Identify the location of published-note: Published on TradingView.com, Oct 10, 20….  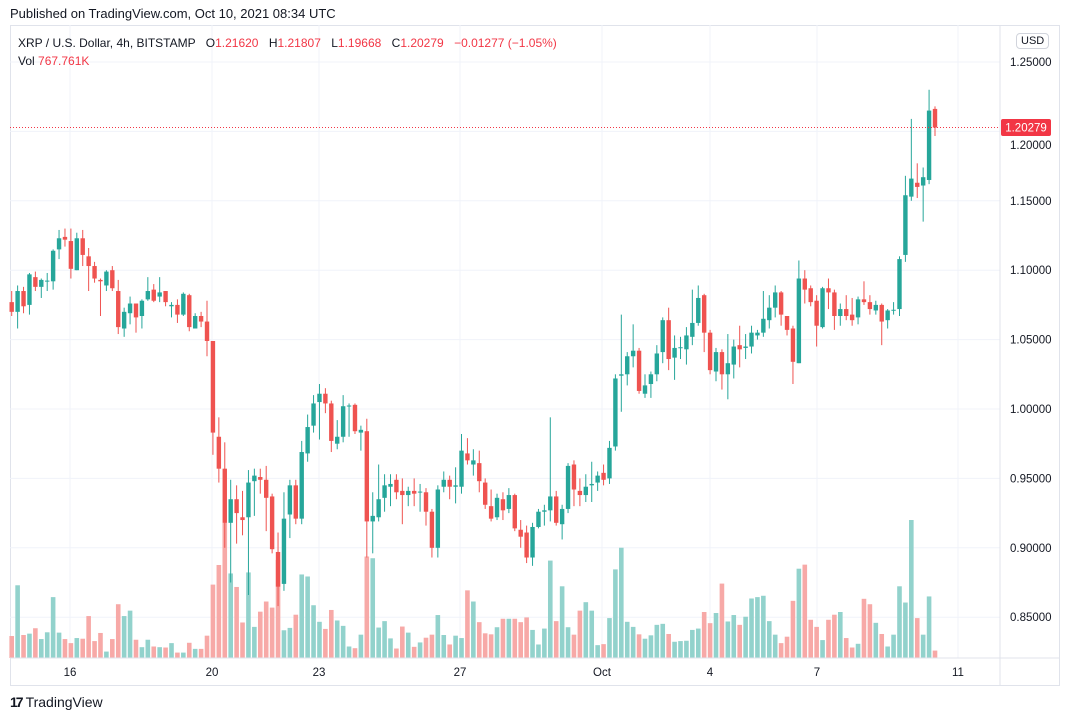
(173, 13).